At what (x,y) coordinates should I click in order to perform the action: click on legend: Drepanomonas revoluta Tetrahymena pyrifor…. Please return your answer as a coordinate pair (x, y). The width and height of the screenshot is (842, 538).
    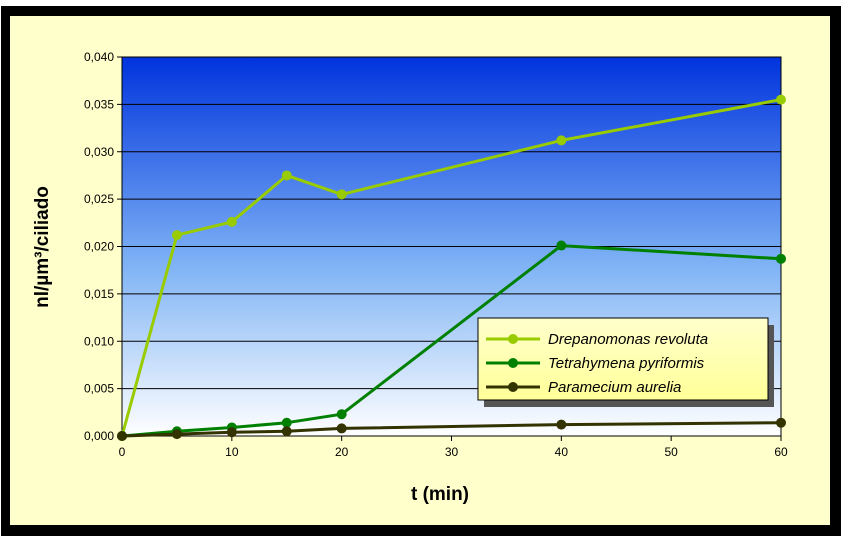
    Looking at the image, I should click on (625, 362).